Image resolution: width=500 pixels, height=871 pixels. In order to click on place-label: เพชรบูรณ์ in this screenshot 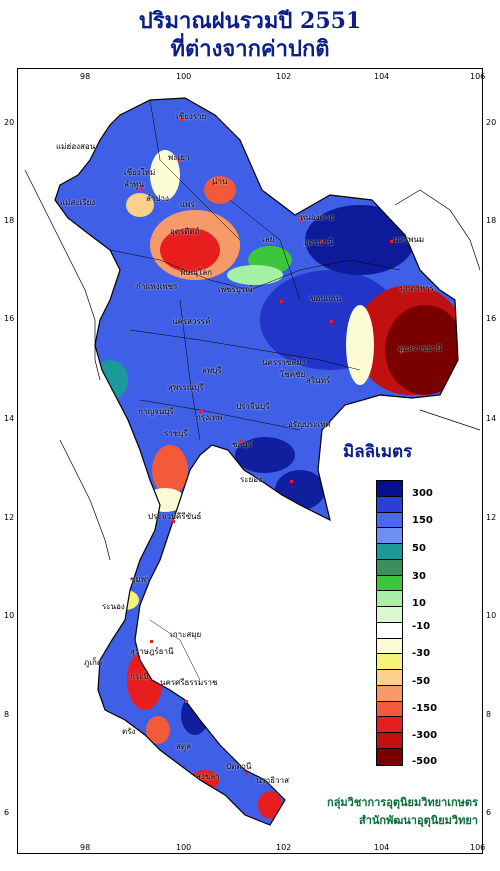, I will do `click(235, 289)`.